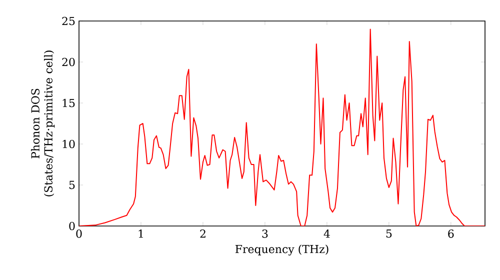 The width and height of the screenshot is (500, 280). I want to click on y-tick-label: 15, so click(68, 103).